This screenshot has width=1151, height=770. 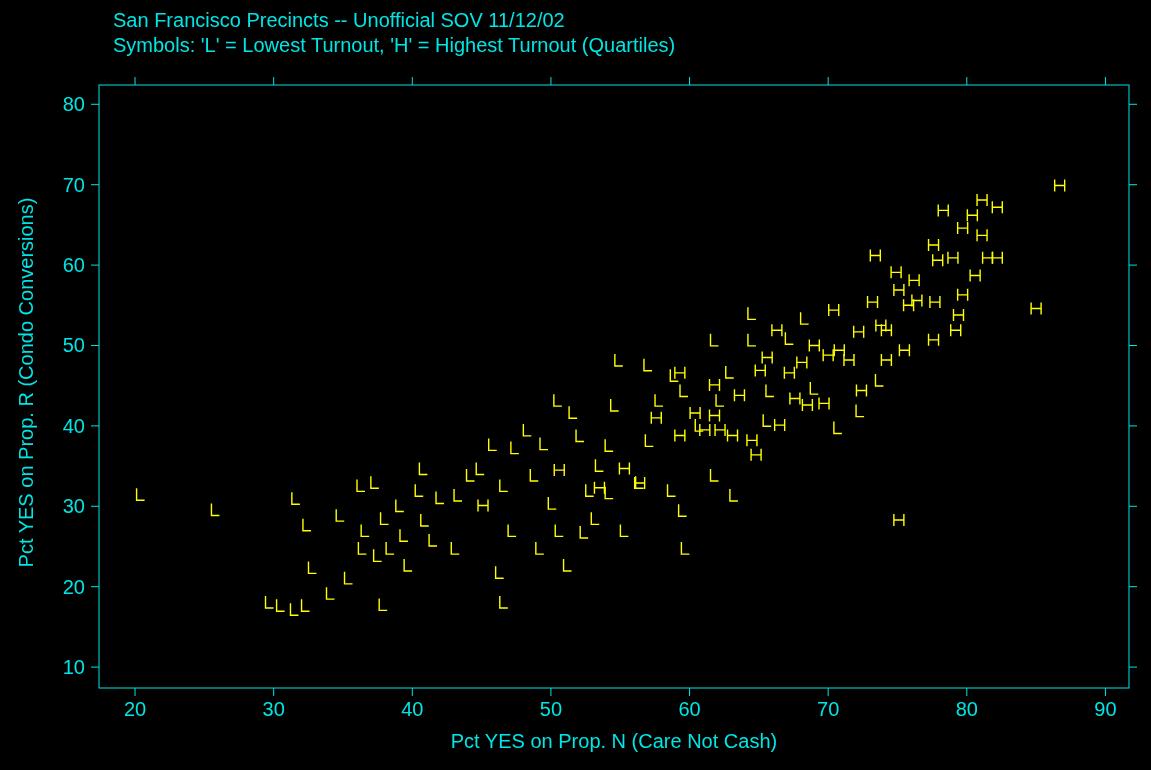 I want to click on y-tick-label: 70, so click(x=73, y=184).